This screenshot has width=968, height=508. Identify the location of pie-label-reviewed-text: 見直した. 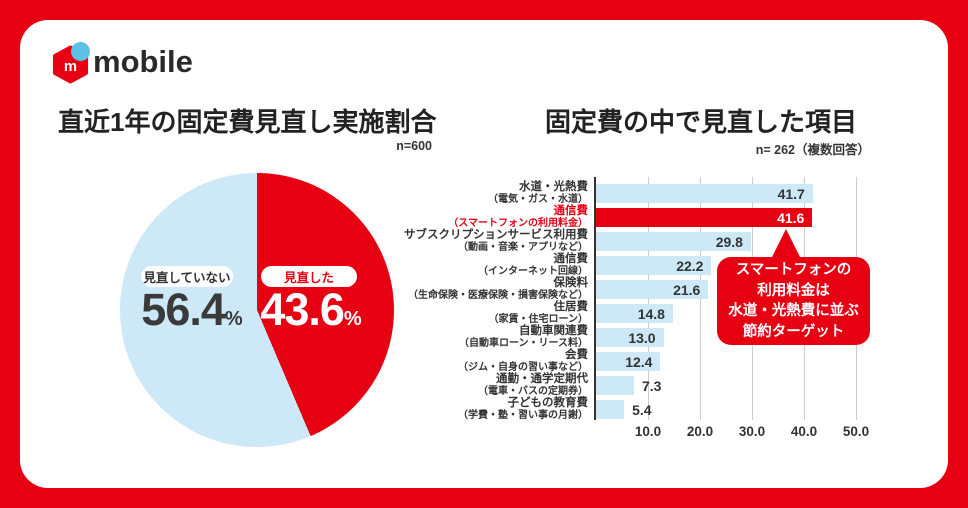
(308, 278).